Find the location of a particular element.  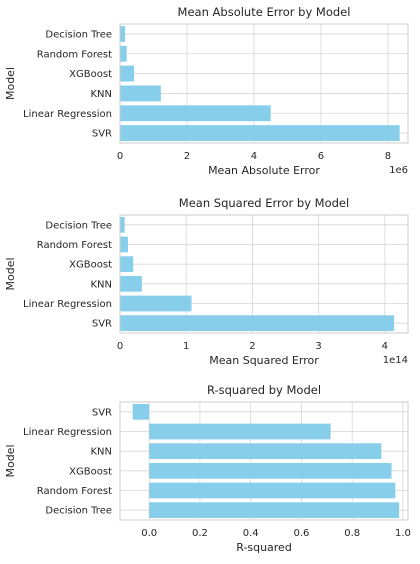

chart-title: R-squared by Model is located at coordinates (264, 390).